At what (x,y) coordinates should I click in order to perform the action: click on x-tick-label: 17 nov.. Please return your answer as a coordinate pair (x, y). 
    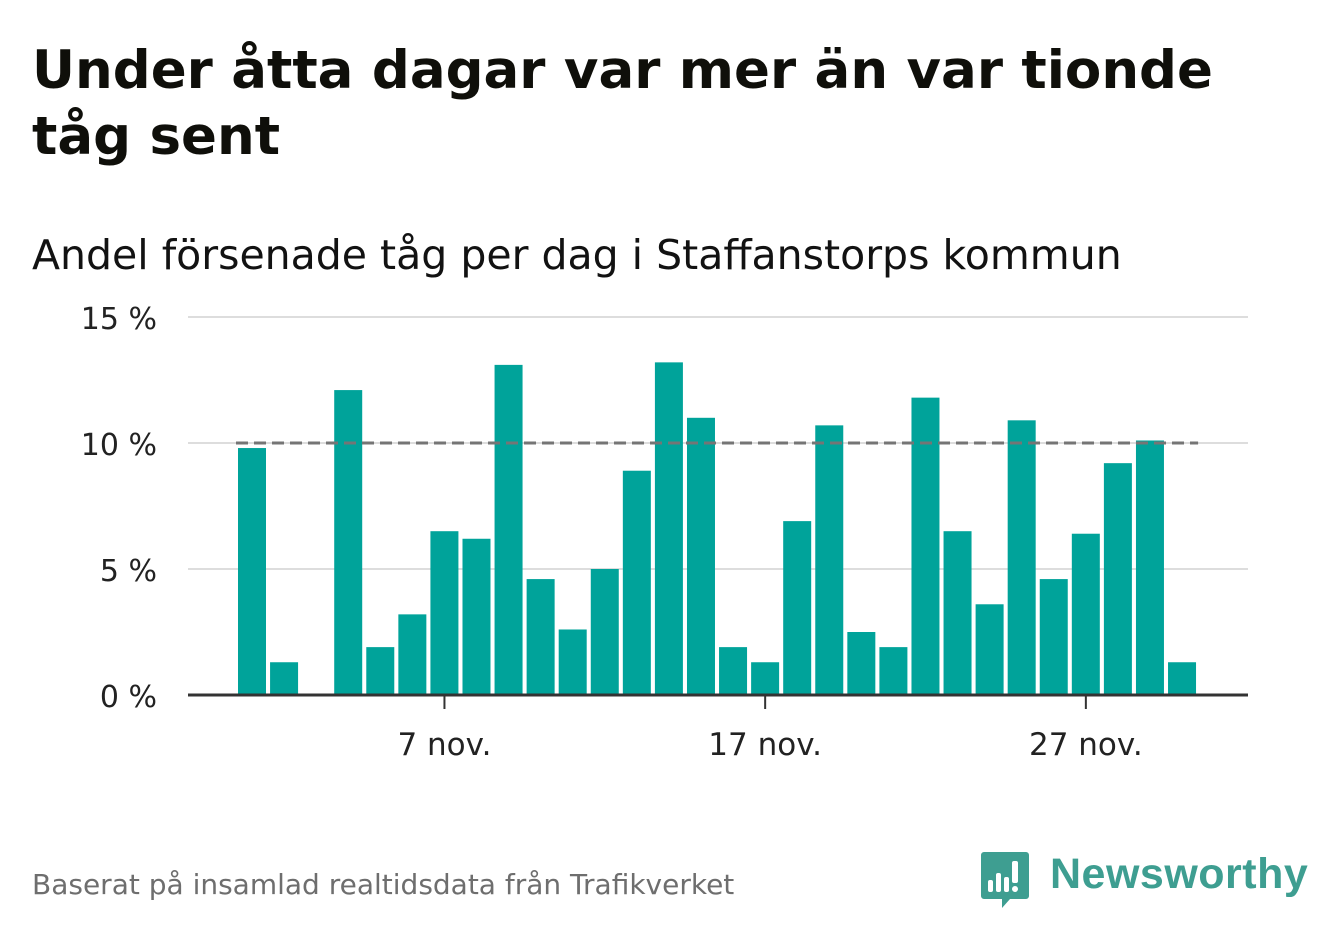
    Looking at the image, I should click on (765, 745).